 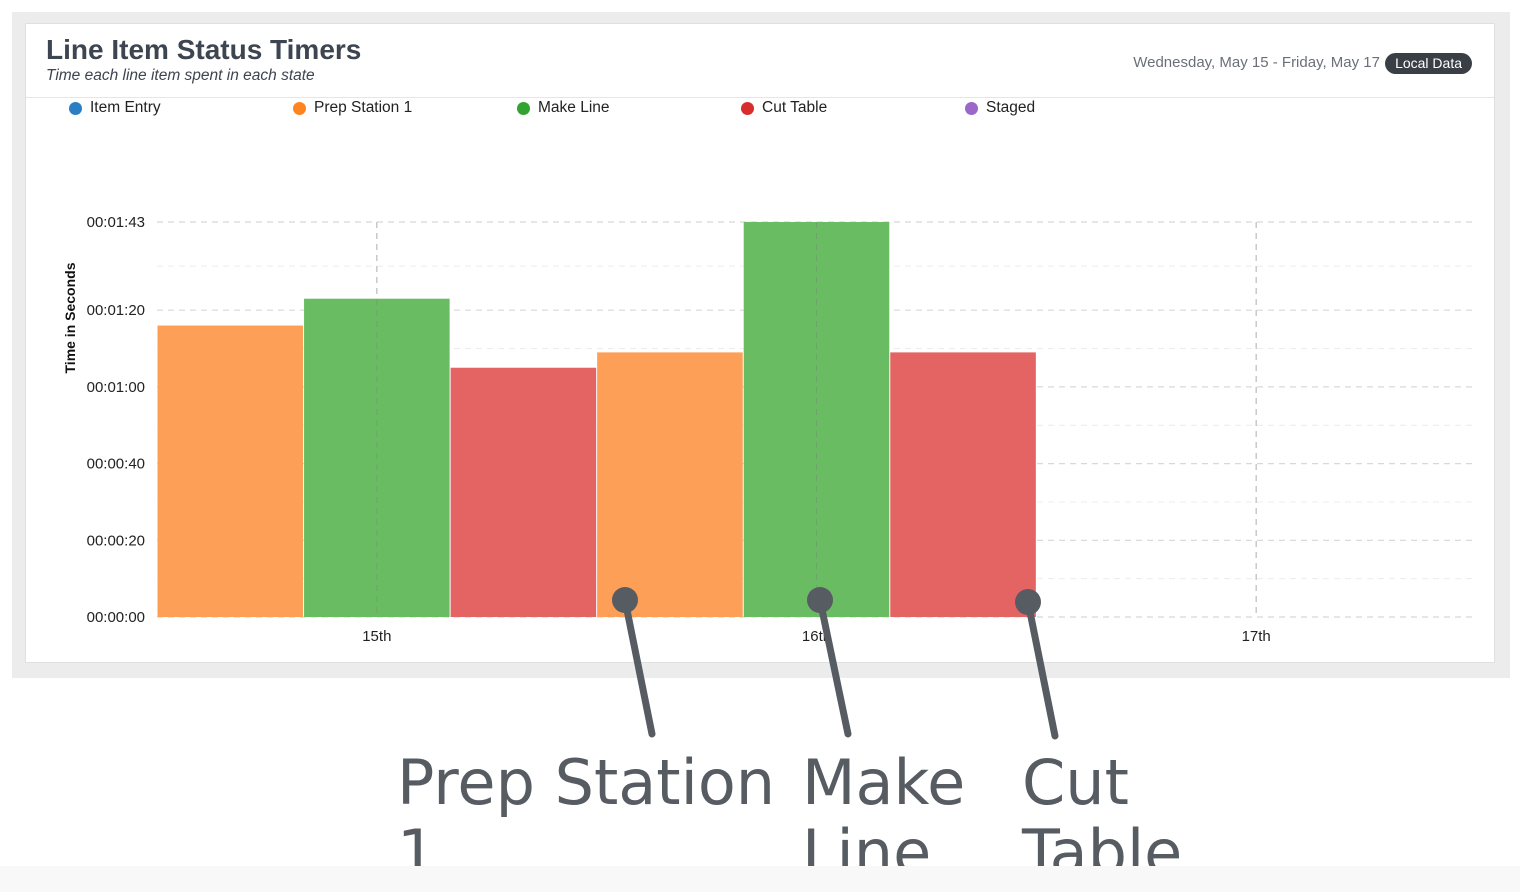 I want to click on chart-subtitle: Time each line item spent in each state, so click(x=180, y=75).